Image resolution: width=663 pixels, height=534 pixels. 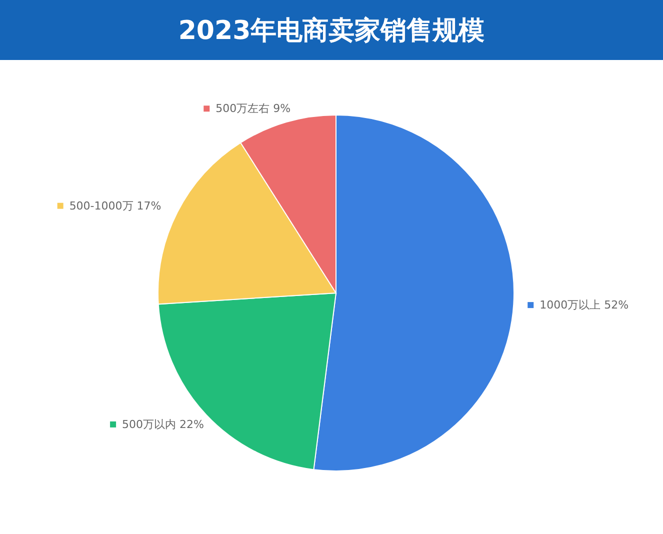 What do you see at coordinates (331, 30) in the screenshot?
I see `chart-title: 2023年电商卖家销售规模` at bounding box center [331, 30].